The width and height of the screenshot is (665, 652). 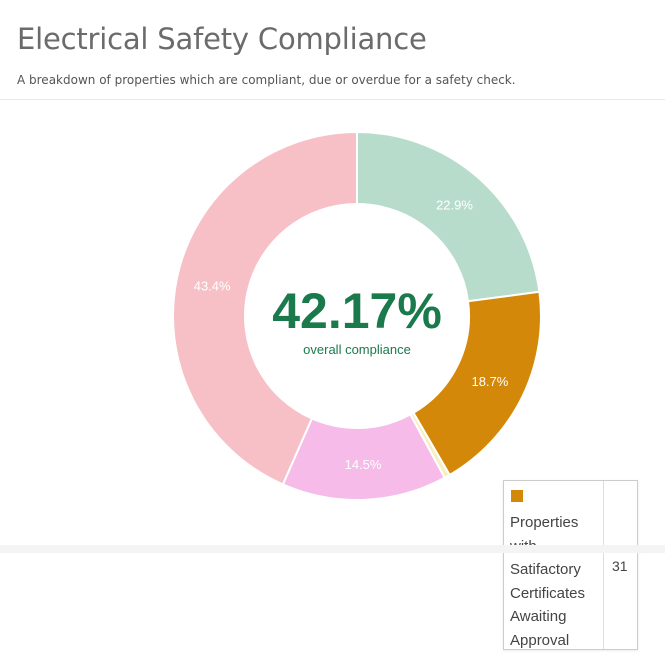 What do you see at coordinates (517, 496) in the screenshot?
I see `tooltip-color-swatch` at bounding box center [517, 496].